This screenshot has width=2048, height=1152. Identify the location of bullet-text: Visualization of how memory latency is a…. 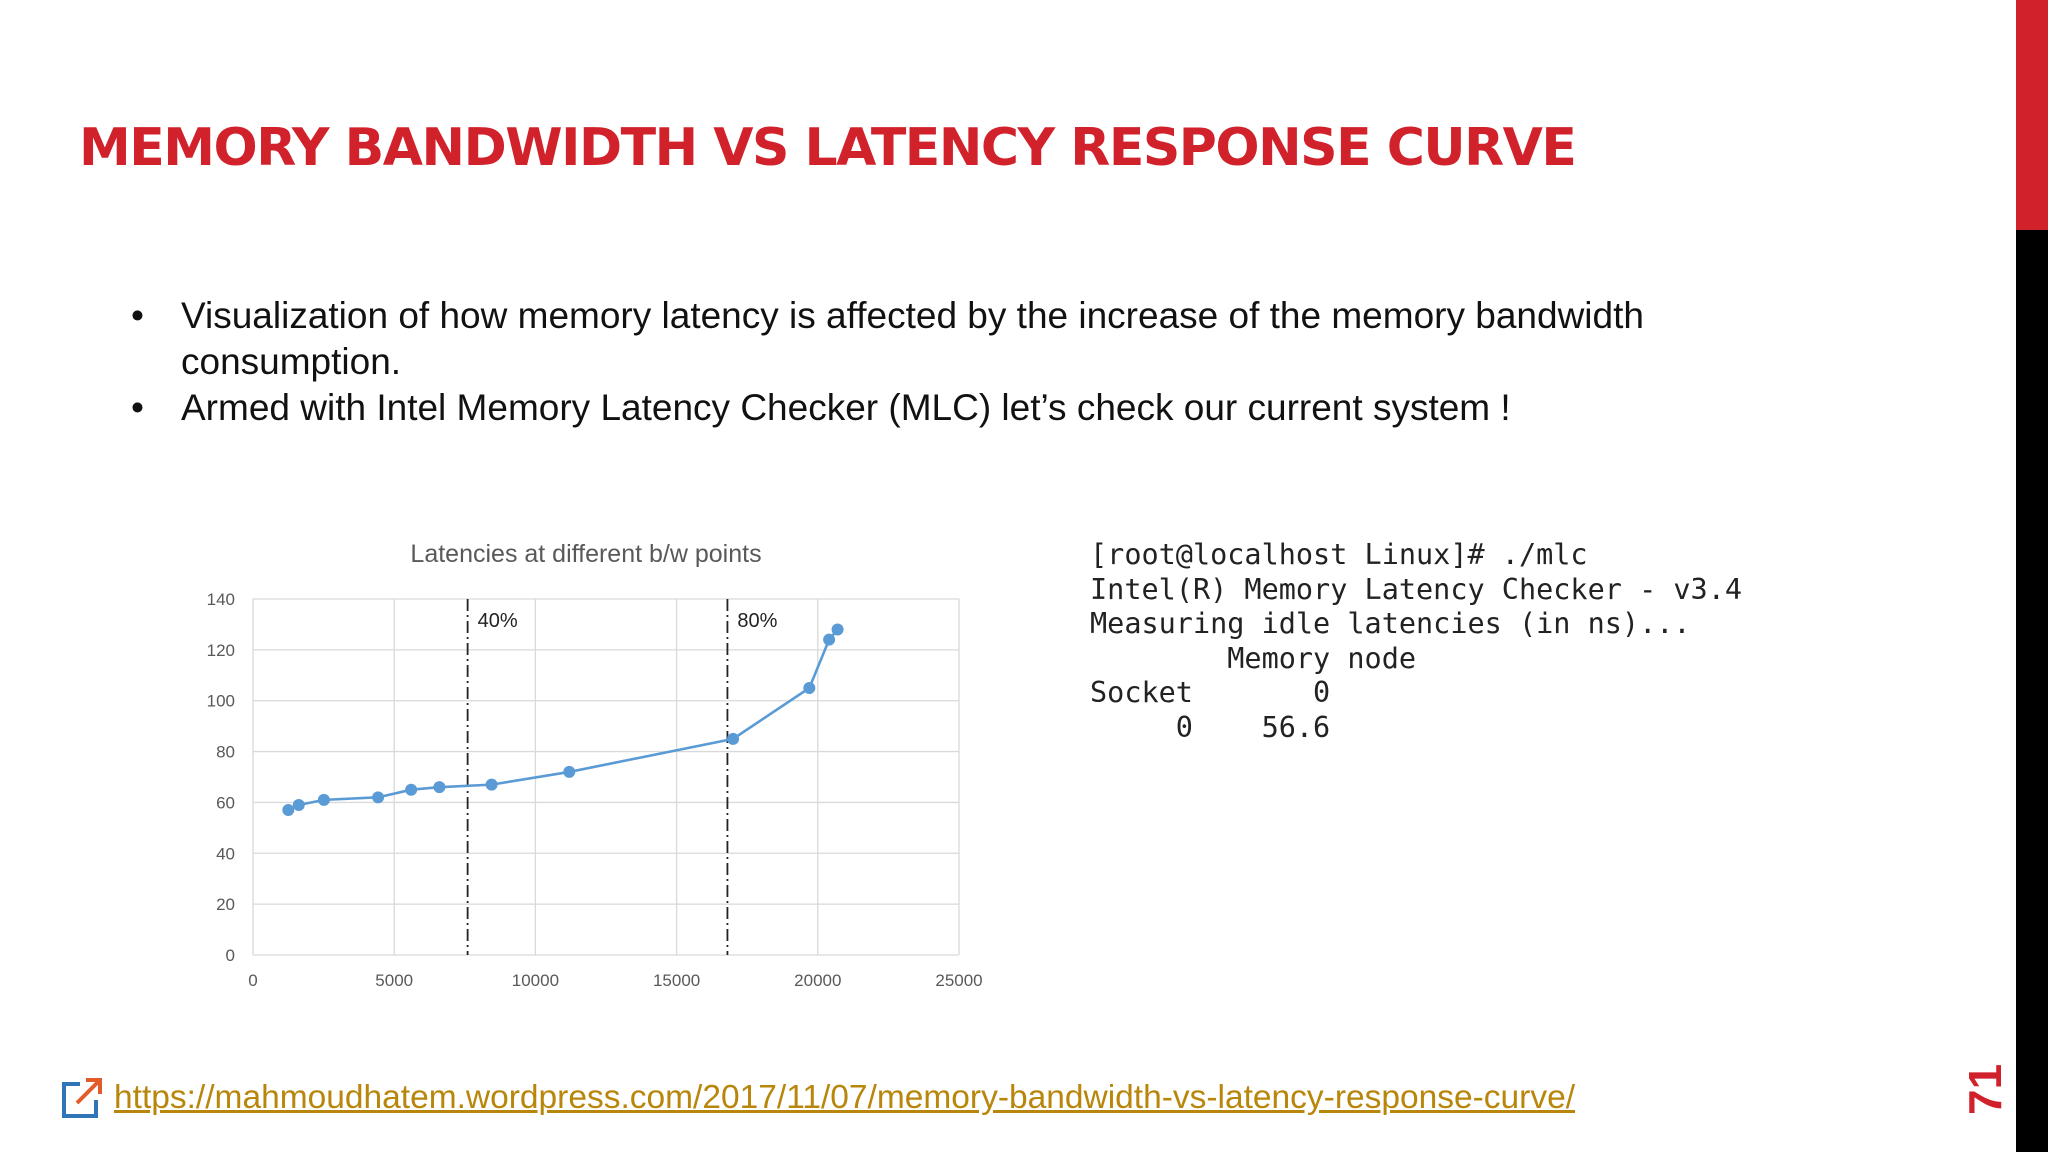
(912, 338).